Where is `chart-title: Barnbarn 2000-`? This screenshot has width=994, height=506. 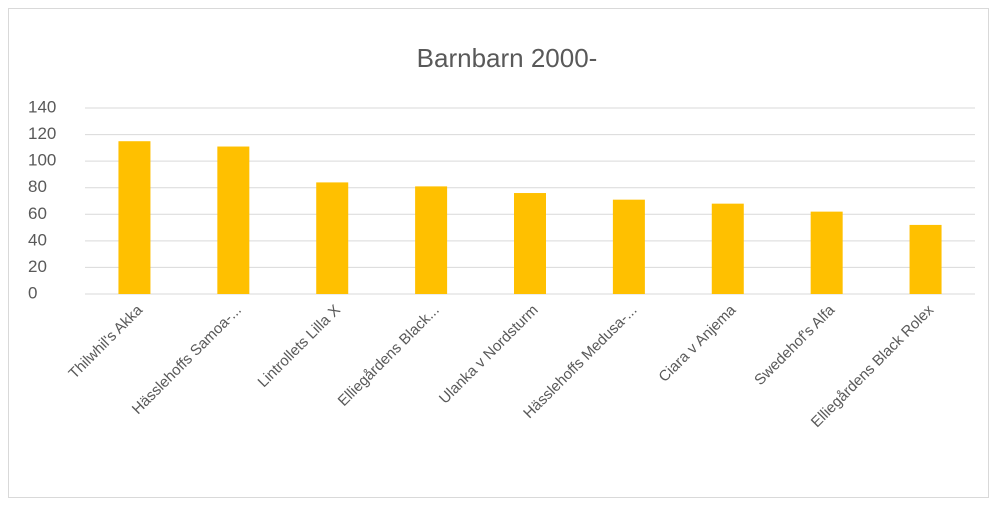 chart-title: Barnbarn 2000- is located at coordinates (507, 58).